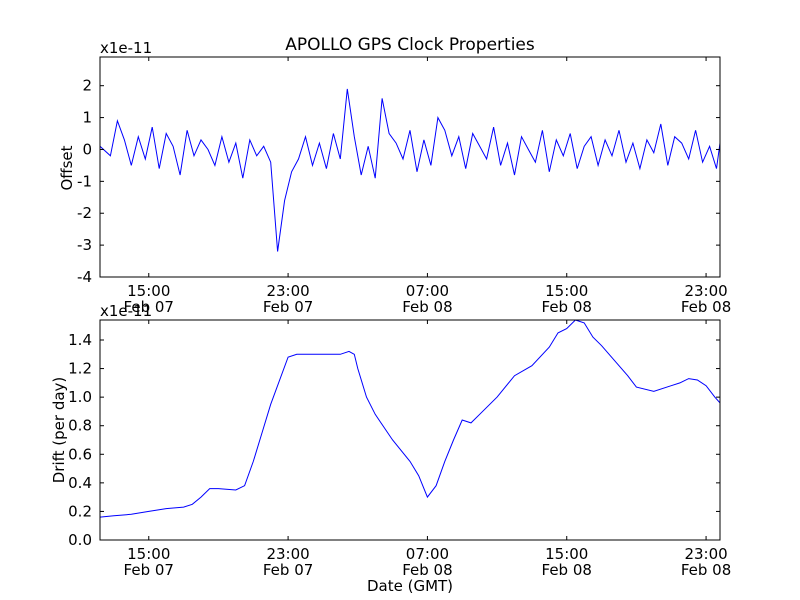  Describe the element at coordinates (427, 291) in the screenshot. I see `offset-x-tick-time: 07:00` at that location.